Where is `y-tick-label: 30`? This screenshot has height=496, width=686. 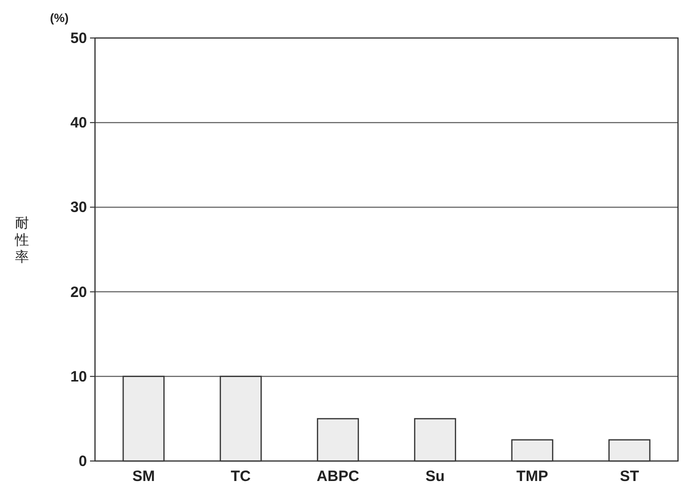
y-tick-label: 30 is located at coordinates (78, 207).